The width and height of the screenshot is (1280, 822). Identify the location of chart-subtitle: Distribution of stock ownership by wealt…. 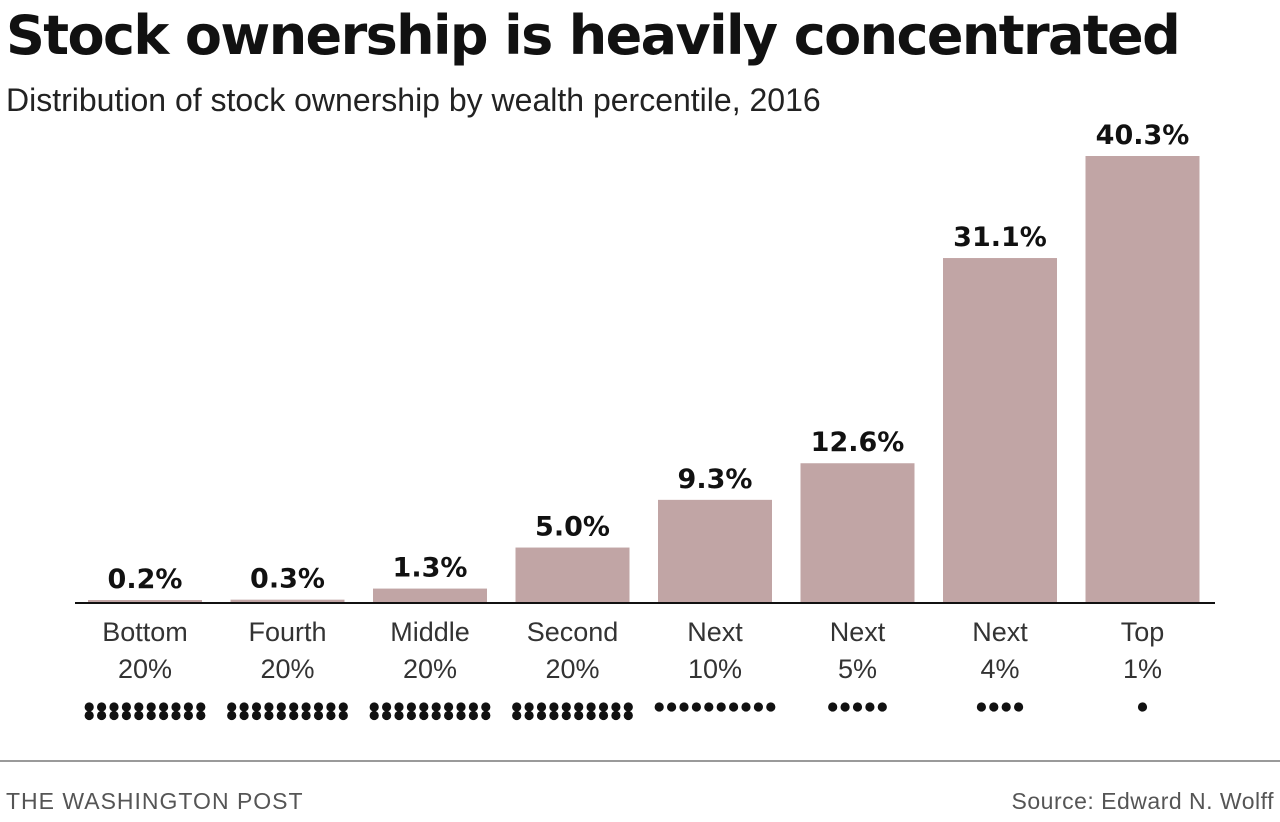
(413, 100).